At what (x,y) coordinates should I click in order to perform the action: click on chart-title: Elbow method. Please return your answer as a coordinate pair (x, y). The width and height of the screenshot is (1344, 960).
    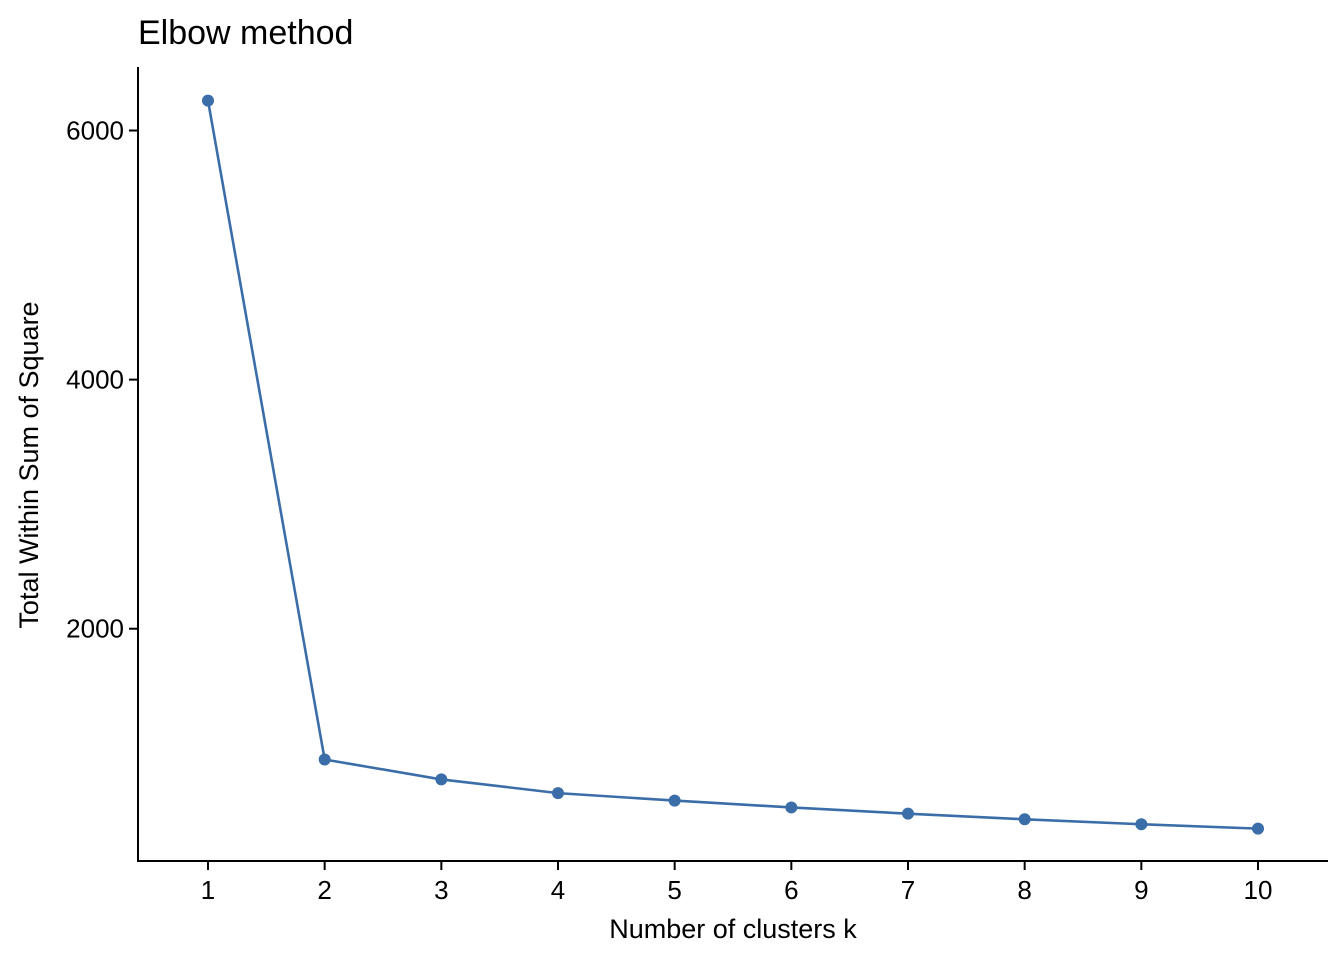
    Looking at the image, I should click on (245, 33).